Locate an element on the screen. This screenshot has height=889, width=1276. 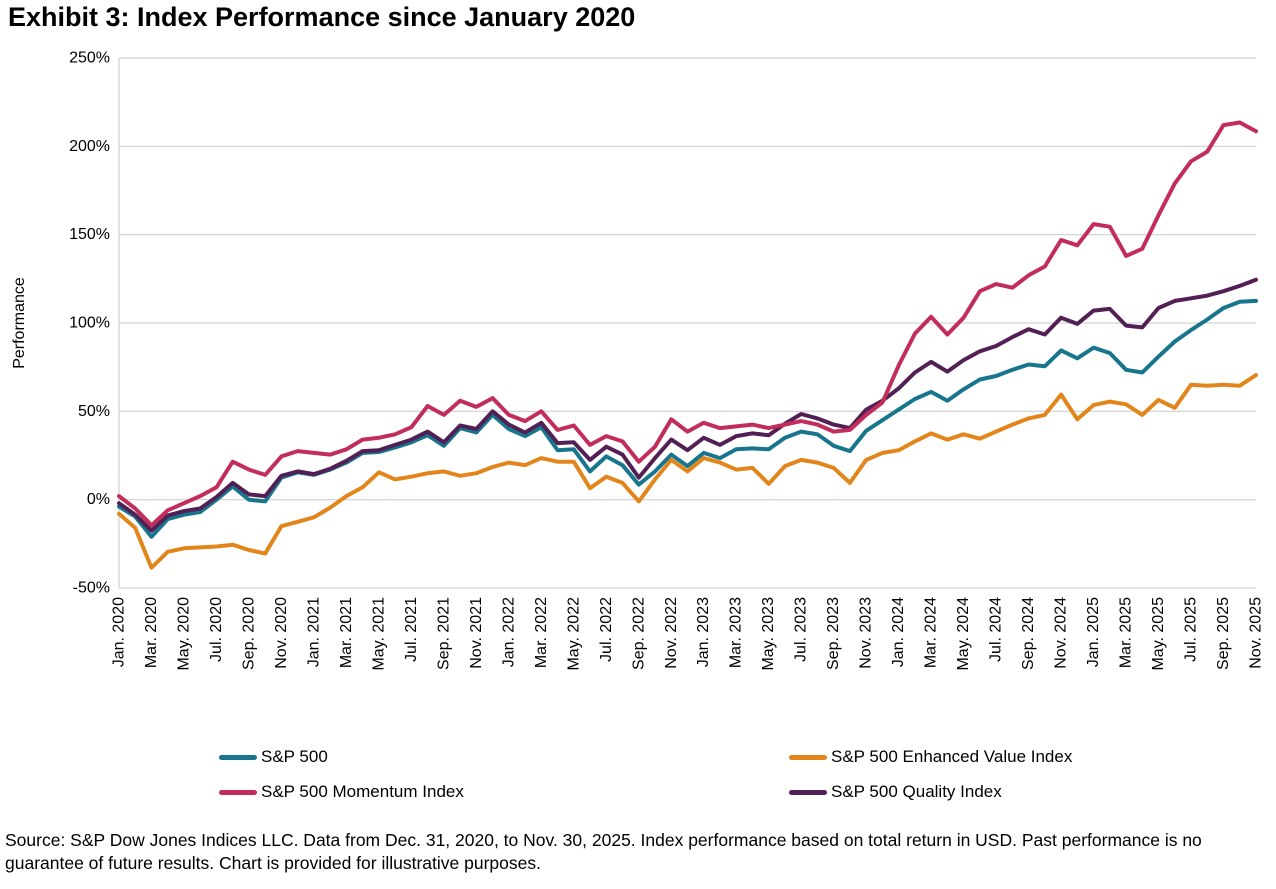
x-tick-label: Jan. 2024 is located at coordinates (898, 632).